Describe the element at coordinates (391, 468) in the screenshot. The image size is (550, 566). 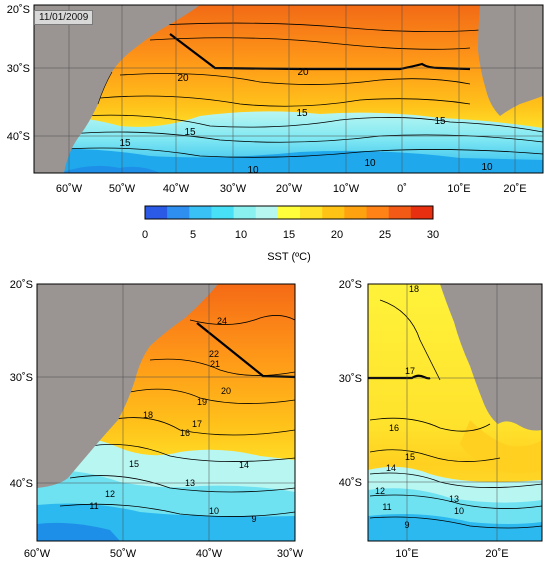
I see `contour-label: 14` at that location.